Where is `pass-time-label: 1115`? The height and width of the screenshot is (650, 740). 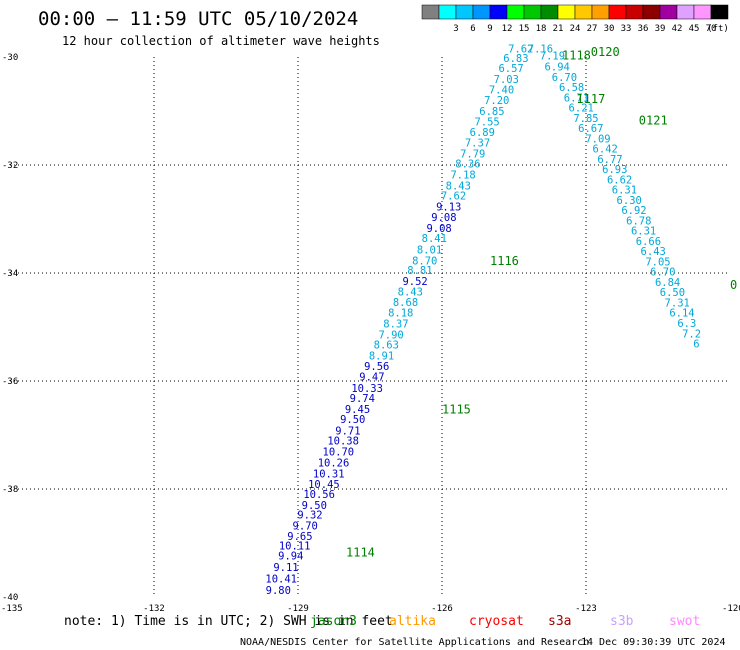
pass-time-label: 1115 is located at coordinates (456, 409).